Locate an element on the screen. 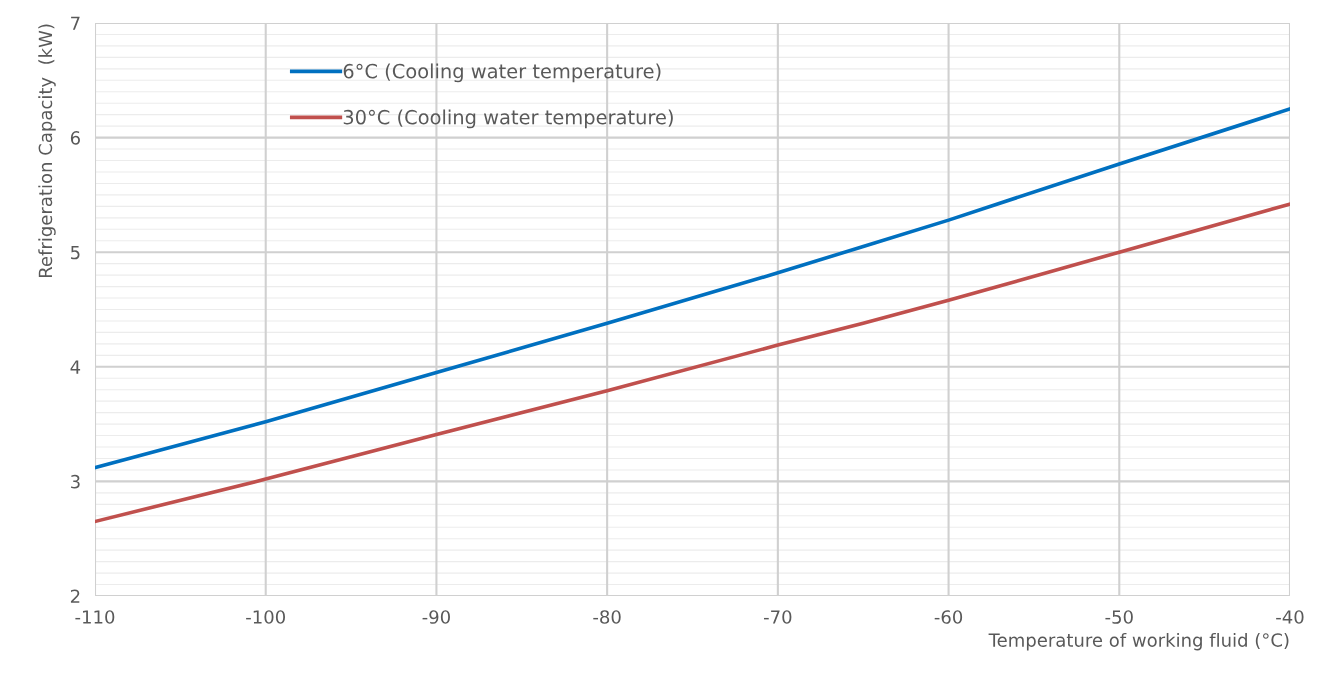 The width and height of the screenshot is (1318, 677). x-tick-label: -60 is located at coordinates (948, 617).